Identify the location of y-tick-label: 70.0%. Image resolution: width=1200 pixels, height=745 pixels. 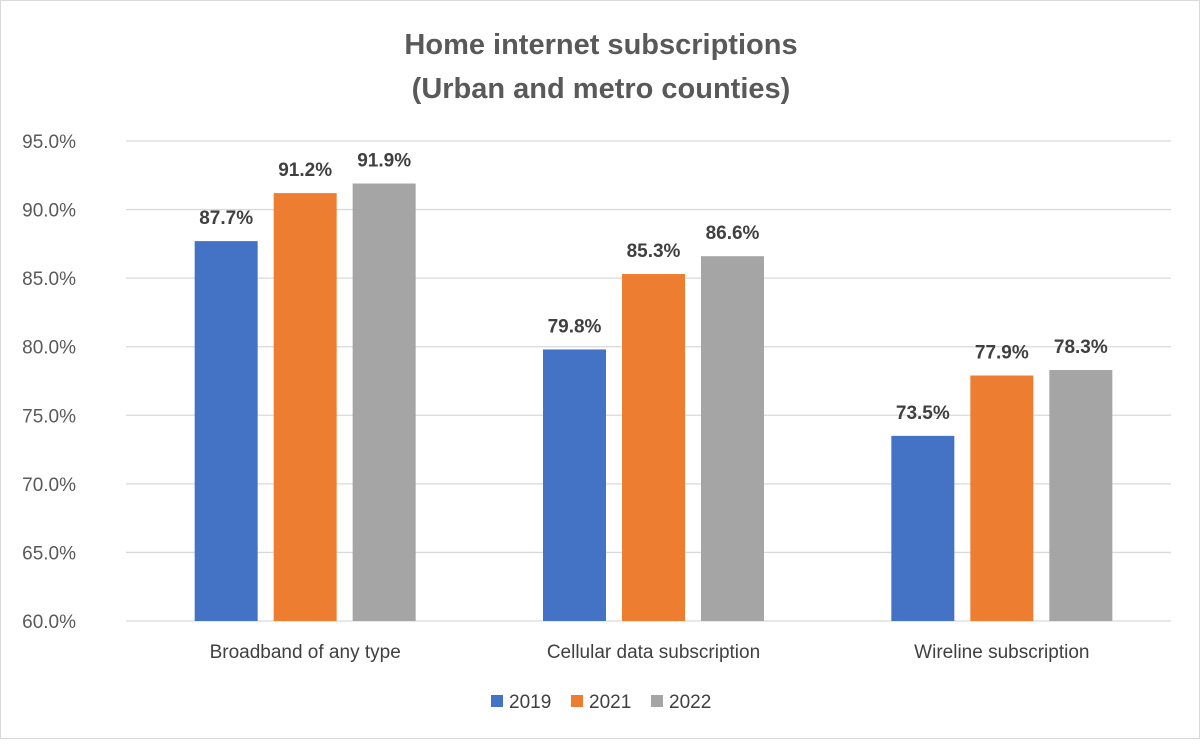
(49, 485).